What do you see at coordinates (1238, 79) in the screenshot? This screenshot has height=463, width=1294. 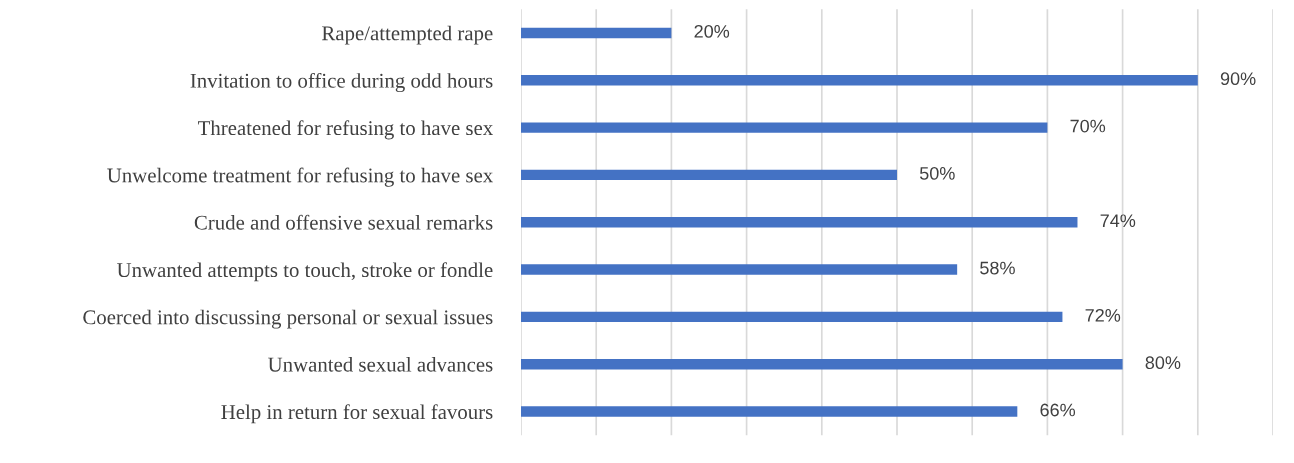 I see `data-label: 90%` at bounding box center [1238, 79].